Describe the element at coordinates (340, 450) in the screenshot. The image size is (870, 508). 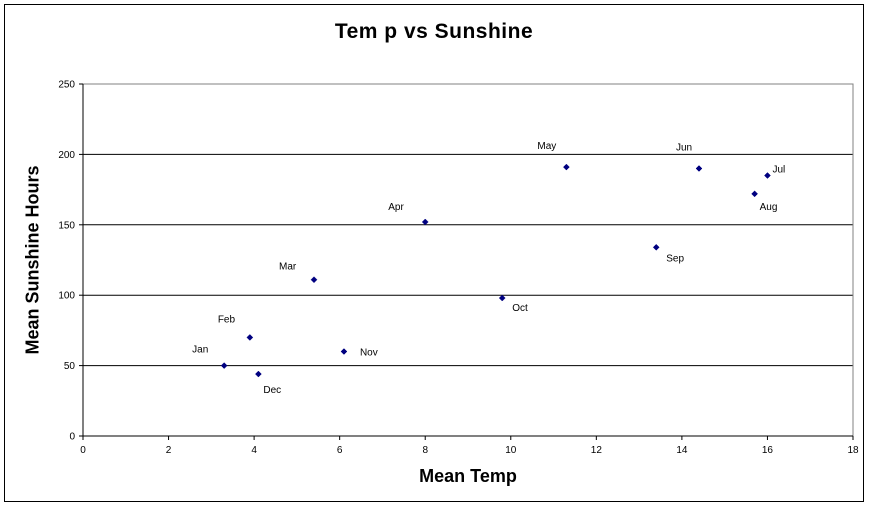
I see `x-tick-label: 6` at that location.